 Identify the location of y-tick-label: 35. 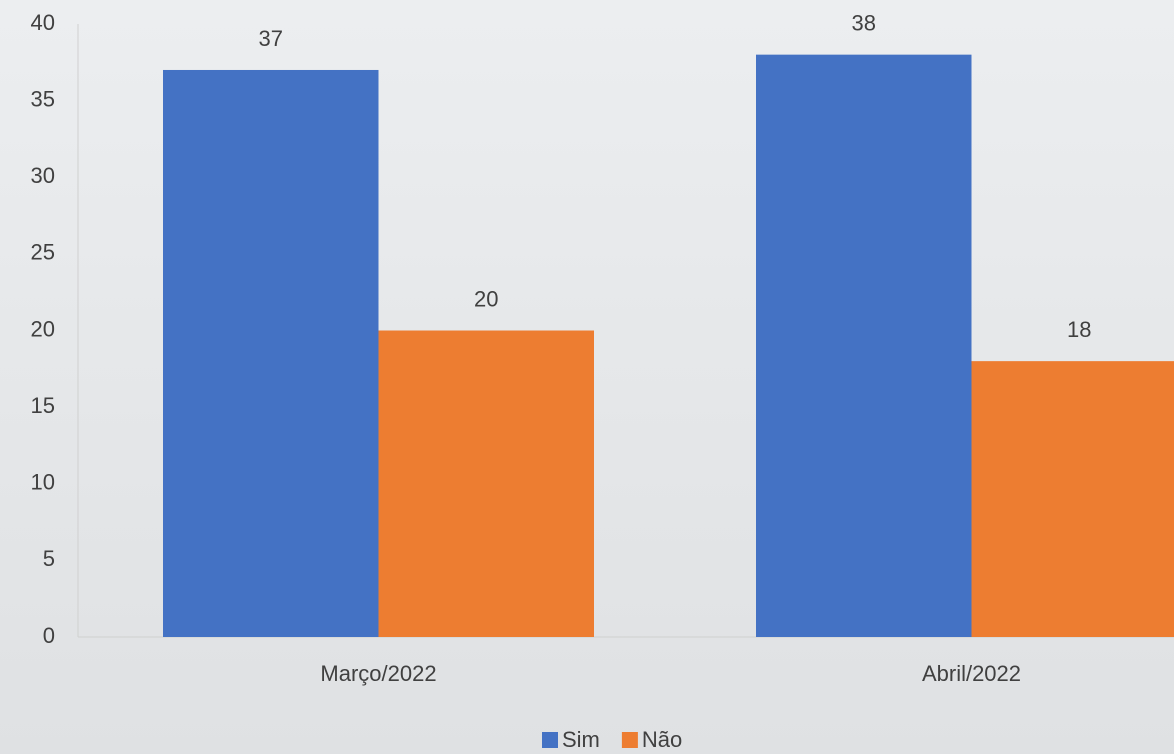
(43, 98).